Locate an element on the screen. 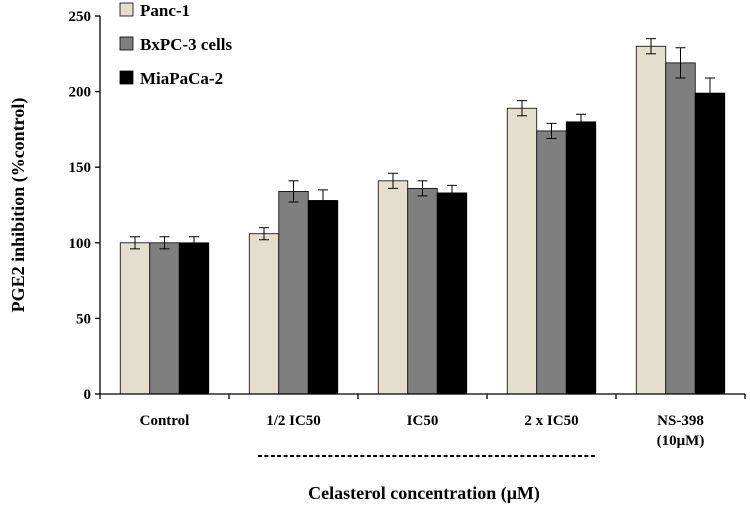  y-tick-label-0: 0 is located at coordinates (88, 395).